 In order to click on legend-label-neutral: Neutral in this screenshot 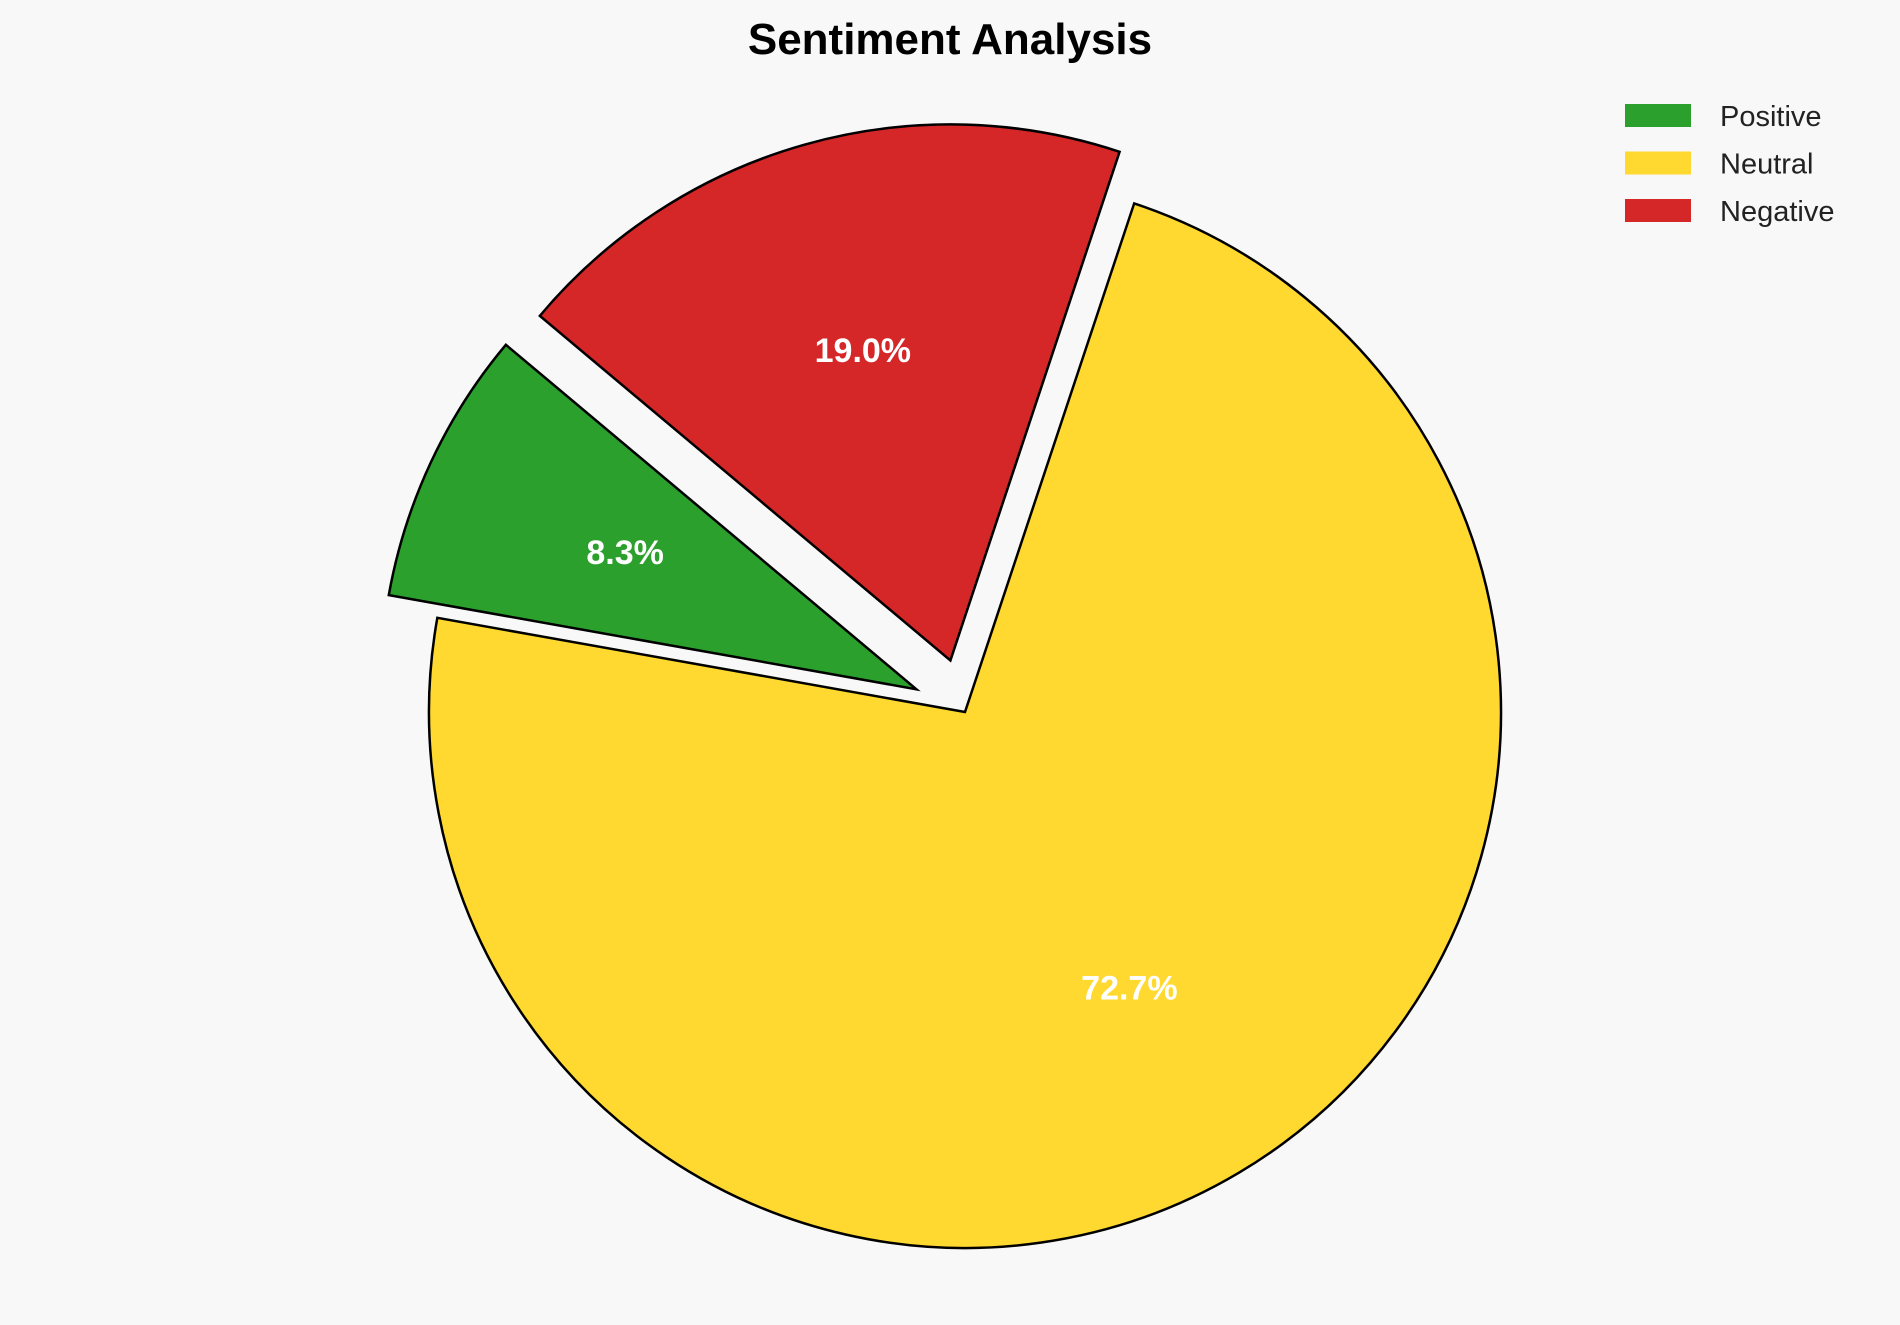, I will do `click(1767, 165)`.